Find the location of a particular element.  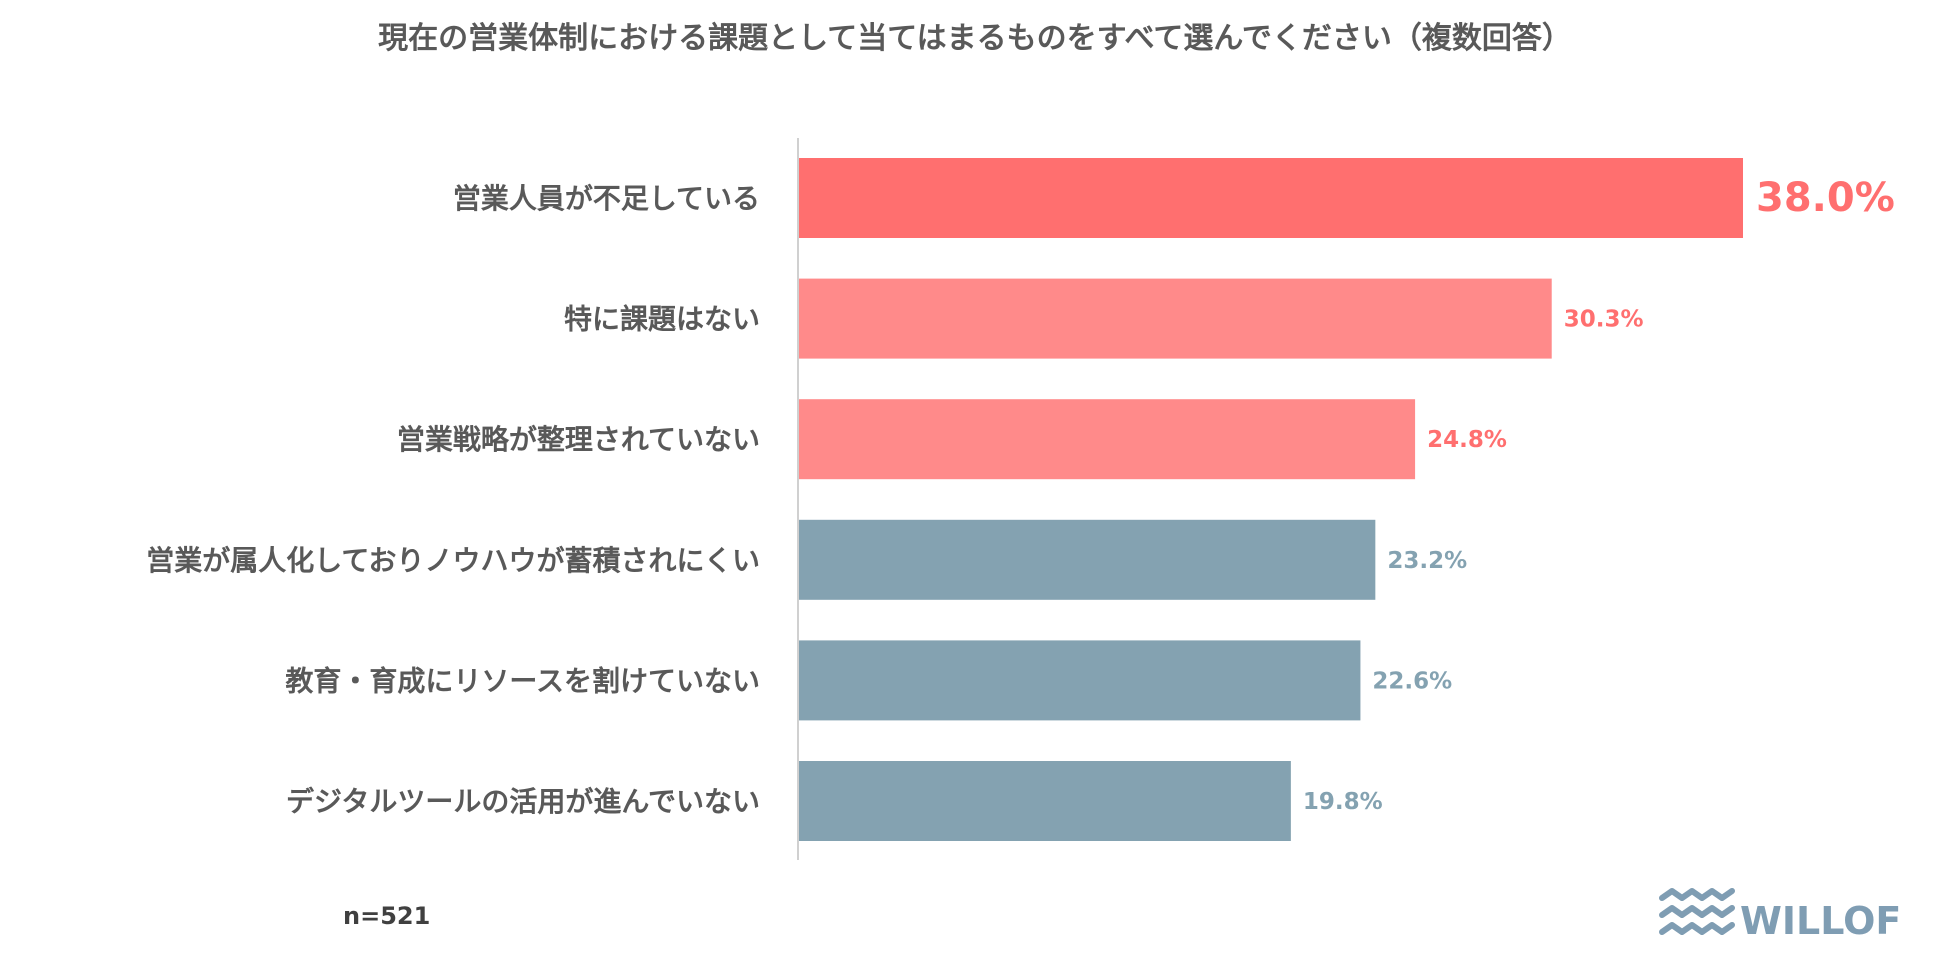

logo-wordmark: WILLOF is located at coordinates (1820, 921).